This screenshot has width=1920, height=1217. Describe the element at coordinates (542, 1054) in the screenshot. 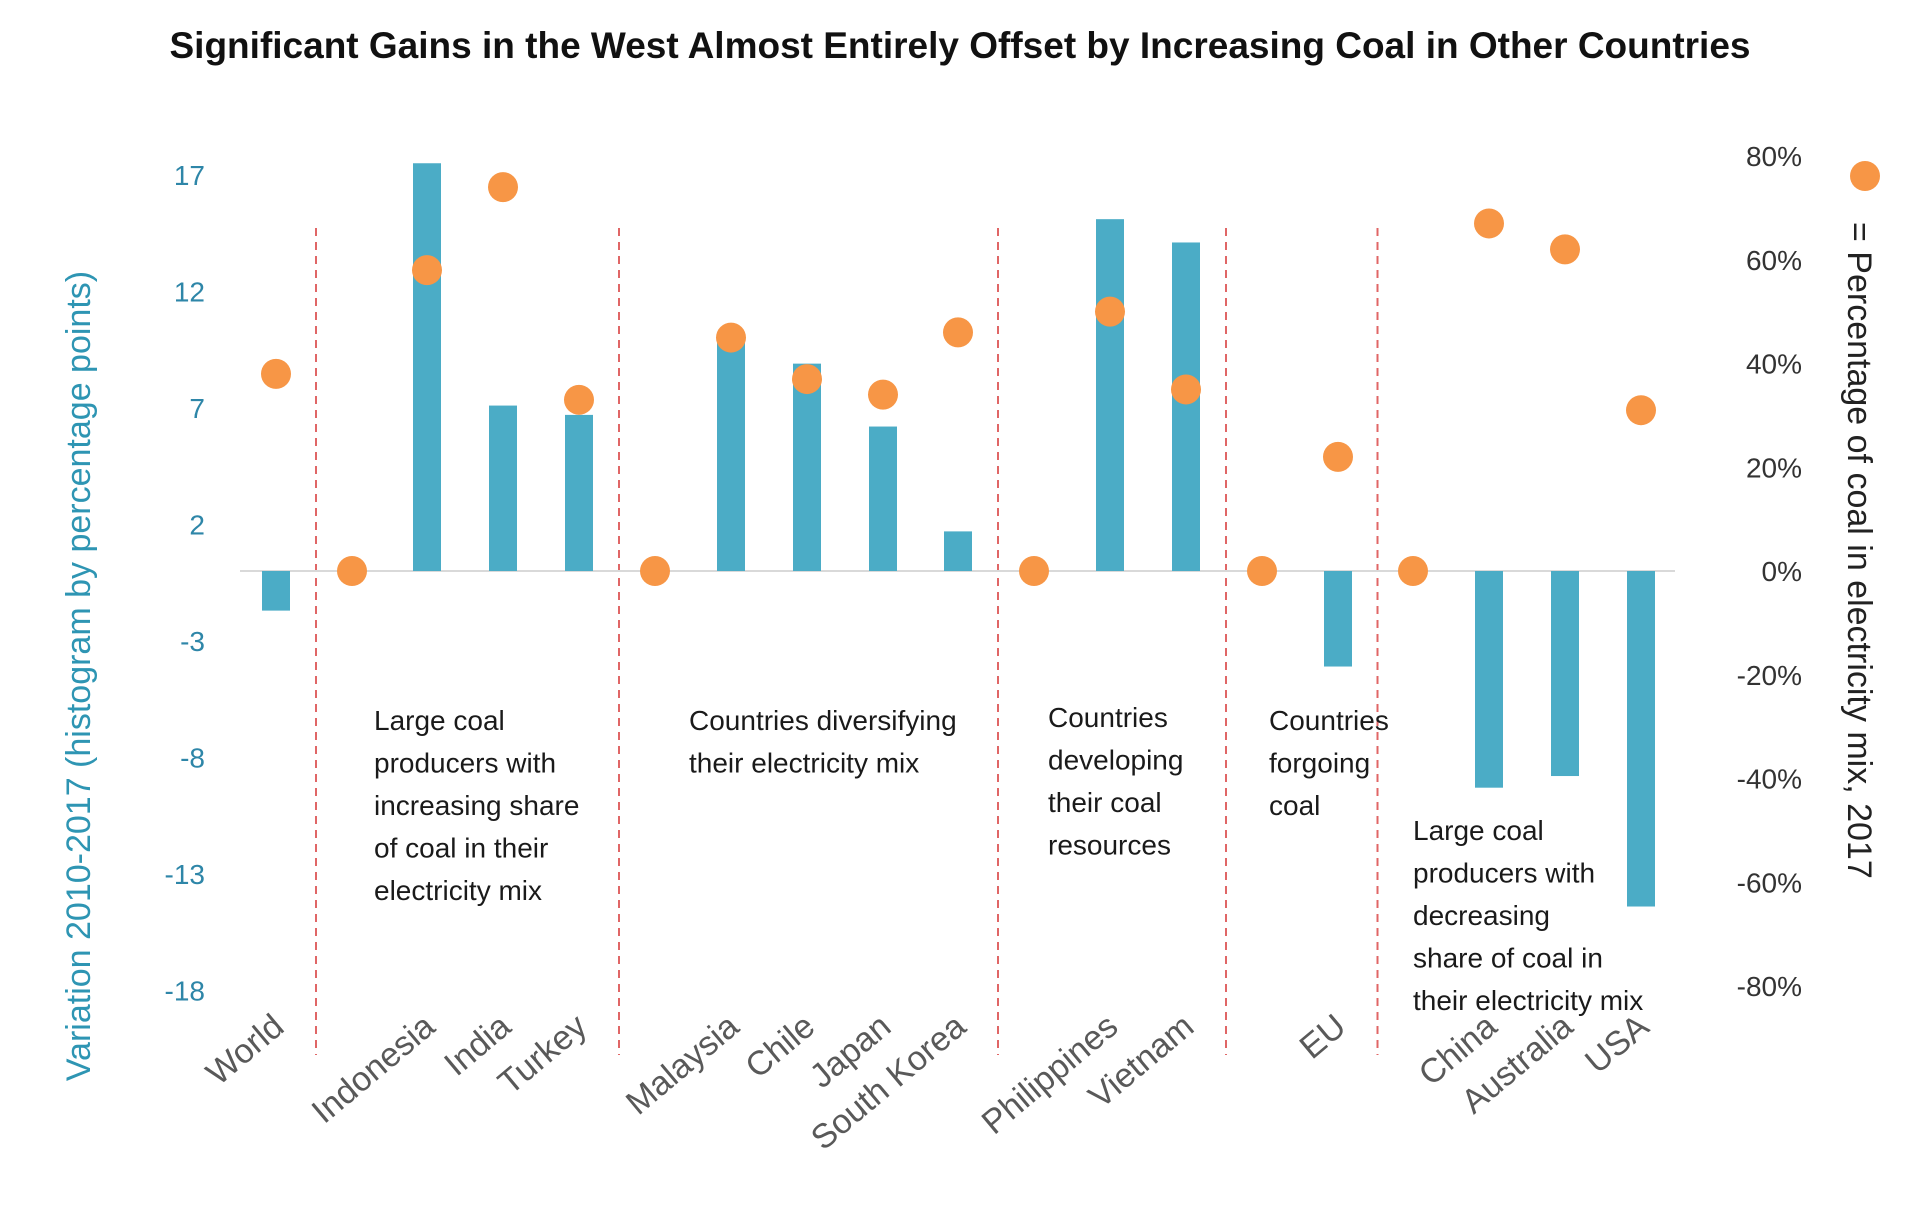

I see `x-tick-turkey: Turkey` at that location.